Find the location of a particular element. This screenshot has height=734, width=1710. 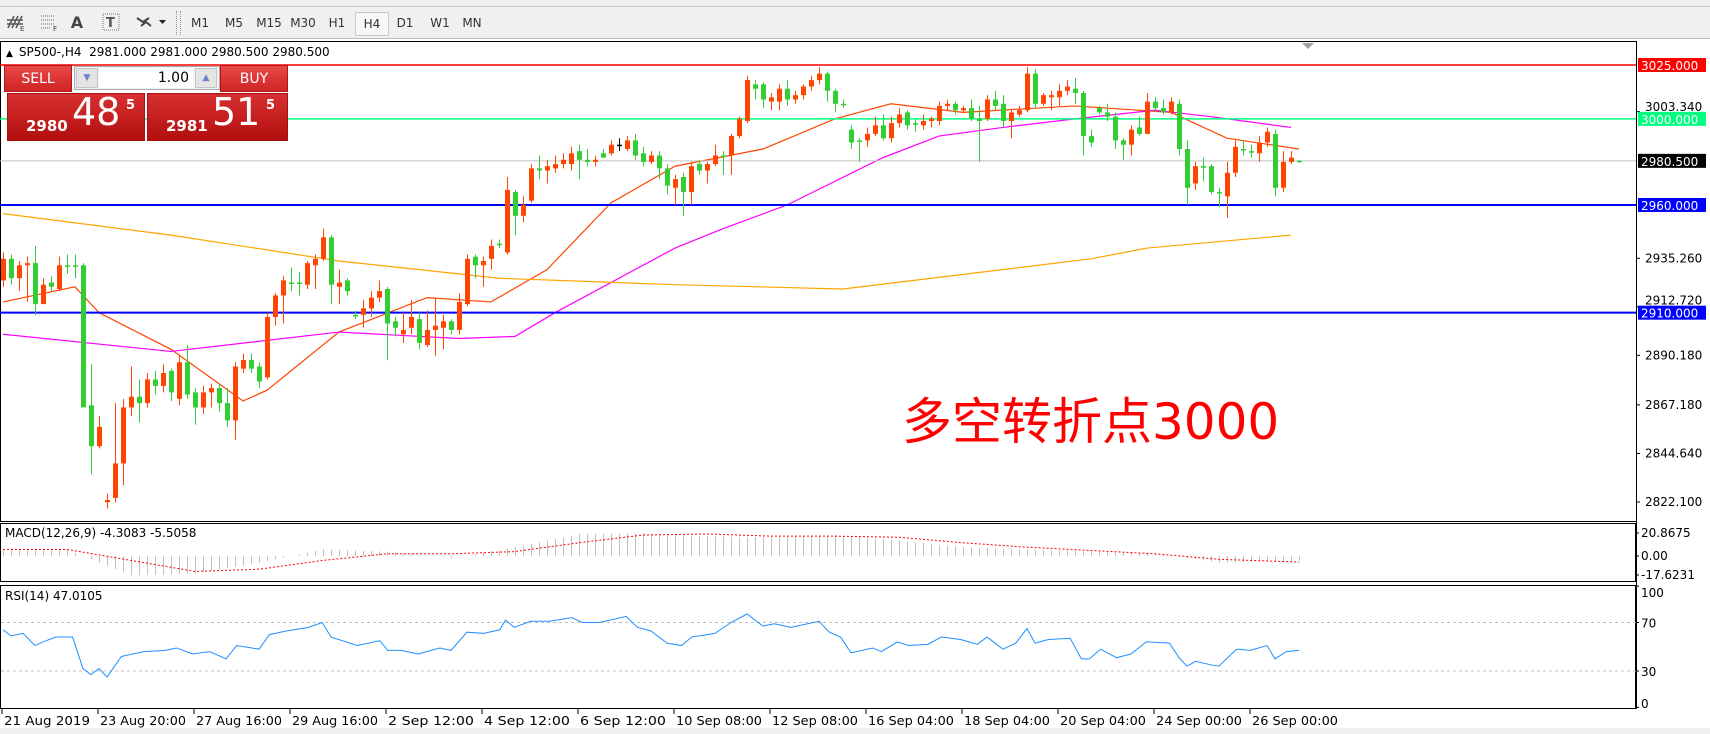

volume-stepper: ▼ ▲ is located at coordinates (147, 78).